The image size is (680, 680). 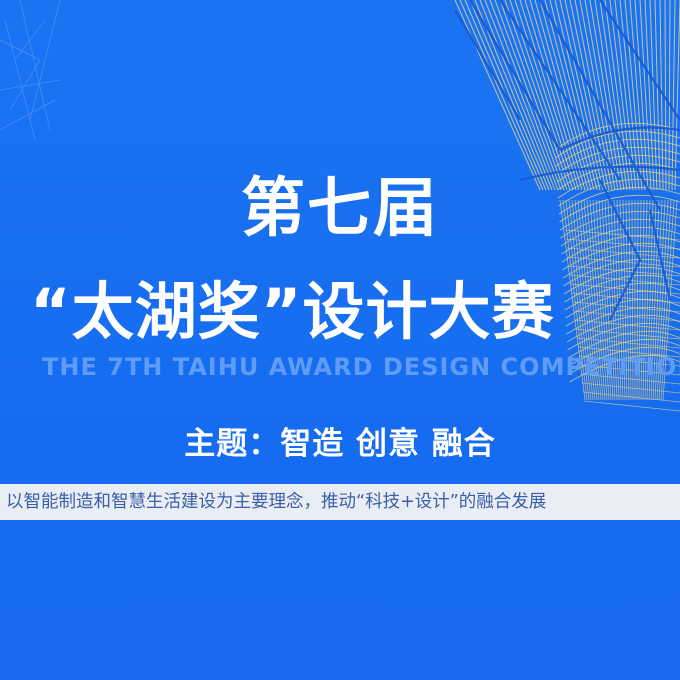 What do you see at coordinates (361, 367) in the screenshot?
I see `english-subtitle: THE 7TH TAIHU AWARD DESIGN COMPETITION` at bounding box center [361, 367].